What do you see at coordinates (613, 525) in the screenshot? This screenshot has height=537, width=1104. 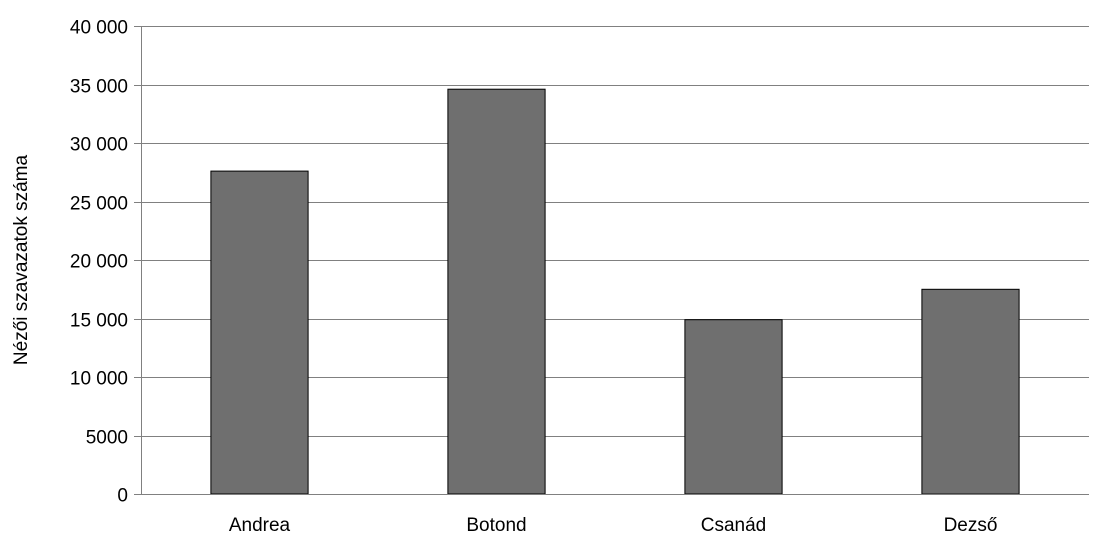 I see `x-tick-labels: Andrea Botond Csanád Dezső` at bounding box center [613, 525].